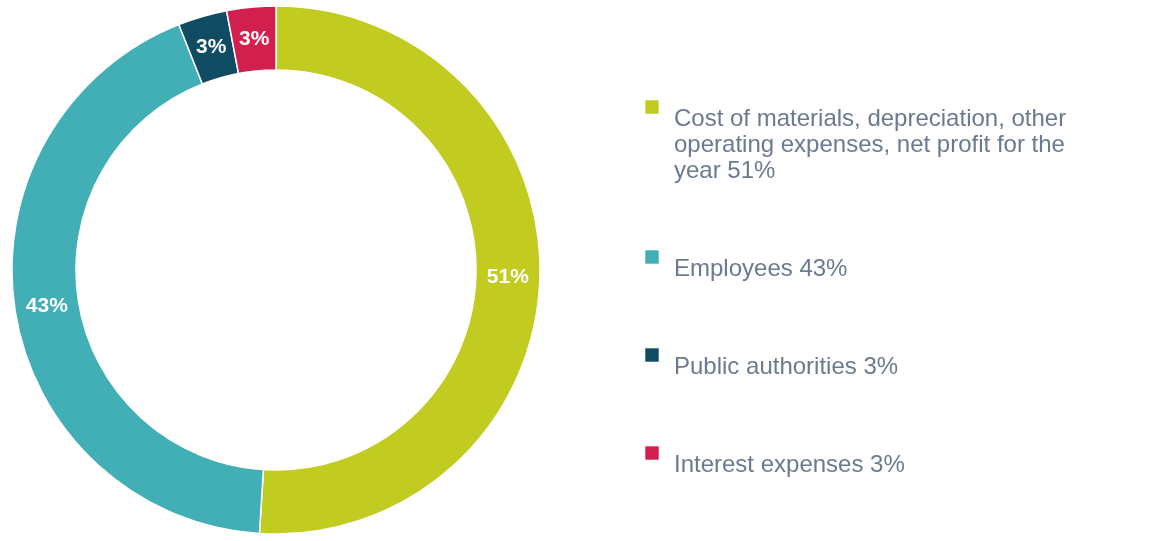 This screenshot has width=1166, height=541. I want to click on legend-label: Interest expenses 3%, so click(789, 463).